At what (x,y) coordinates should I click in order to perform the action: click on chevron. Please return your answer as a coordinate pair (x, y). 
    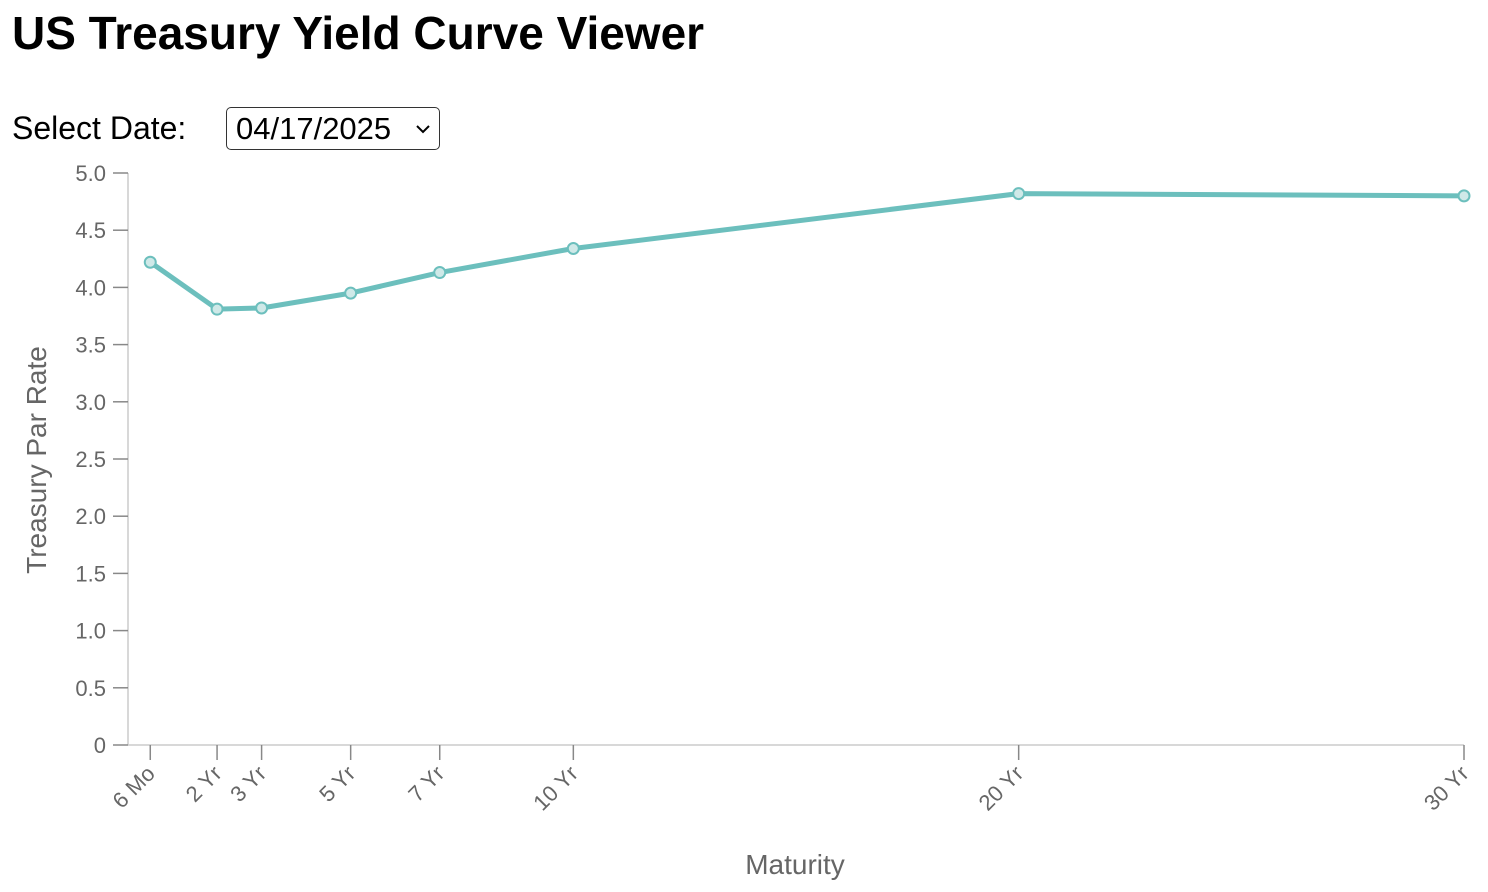
    Looking at the image, I should click on (423, 129).